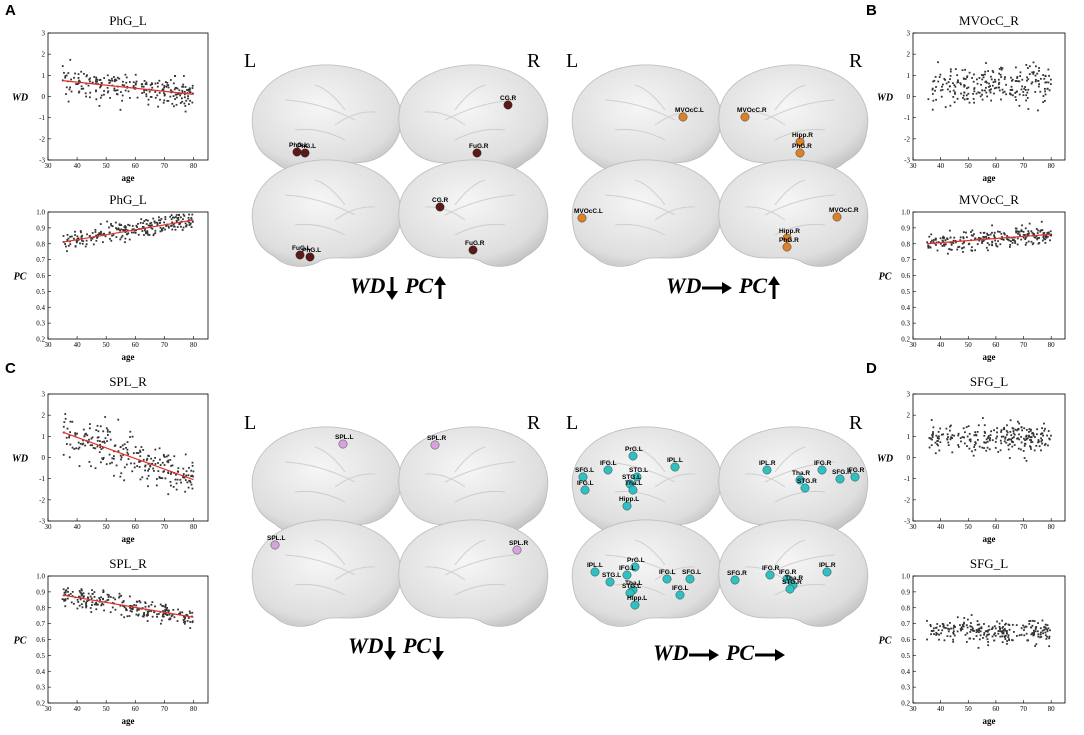 This screenshot has width=1084, height=735. I want to click on arrow-up-icon, so click(440, 287).